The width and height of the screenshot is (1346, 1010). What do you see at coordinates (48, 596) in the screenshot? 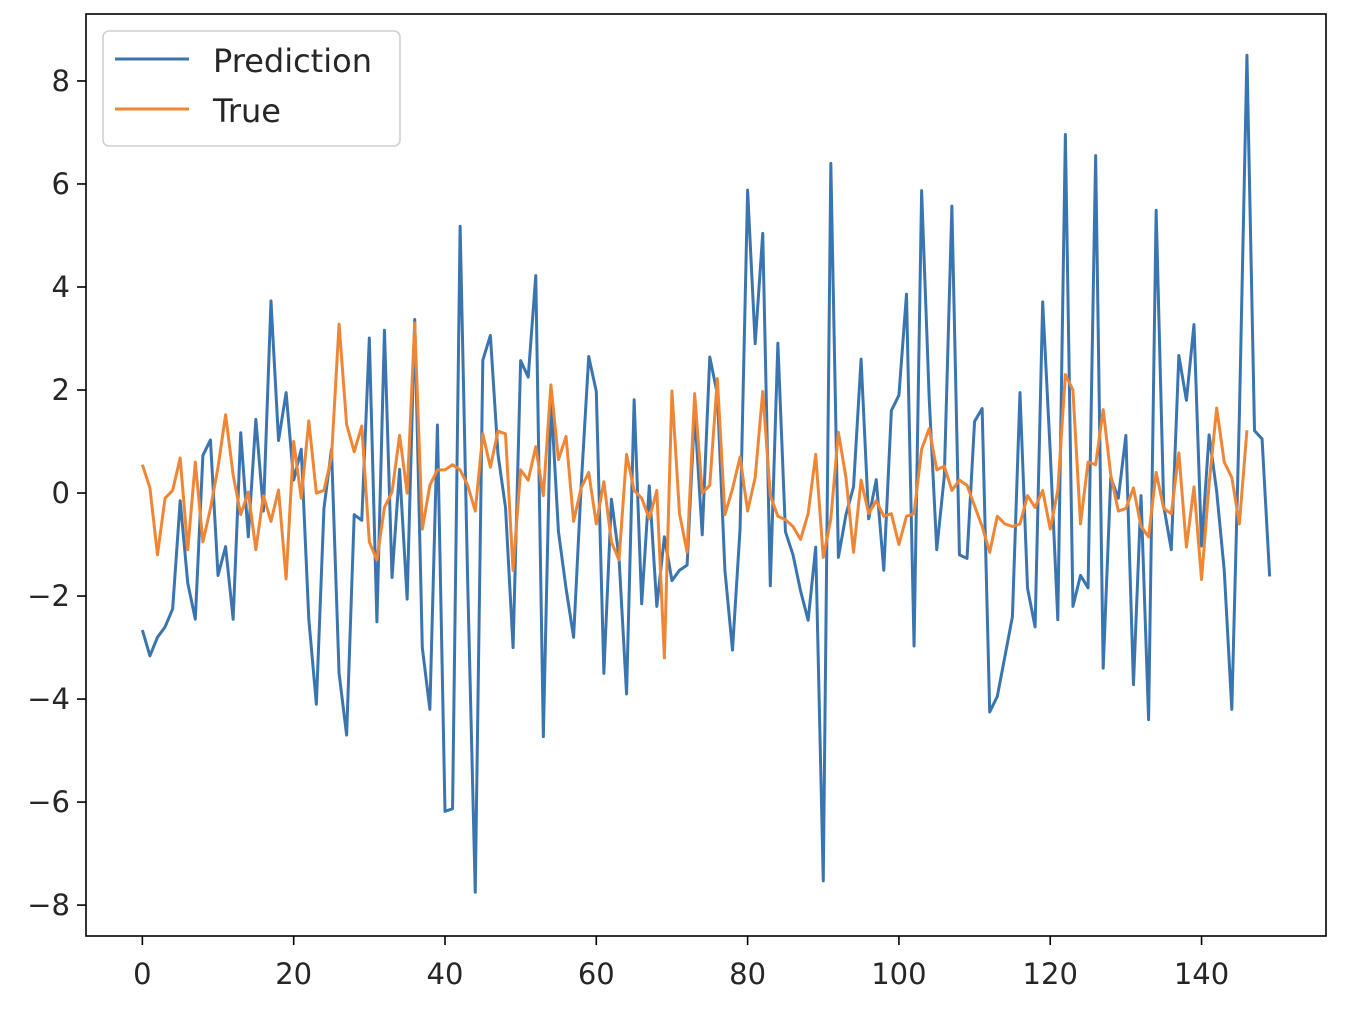
I see `y-tick-label: −2` at bounding box center [48, 596].